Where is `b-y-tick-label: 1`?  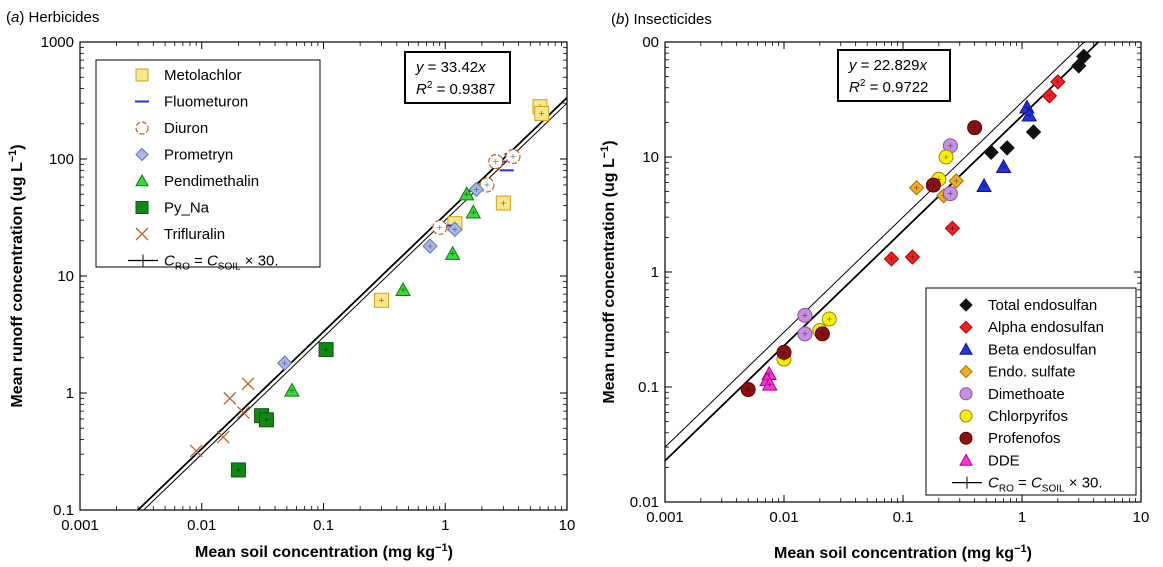
b-y-tick-label: 1 is located at coordinates (655, 272).